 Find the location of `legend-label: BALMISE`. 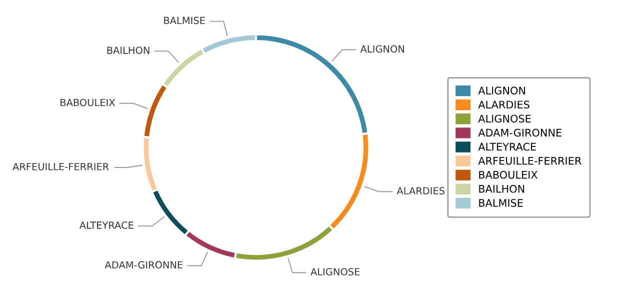

legend-label: BALMISE is located at coordinates (501, 202).